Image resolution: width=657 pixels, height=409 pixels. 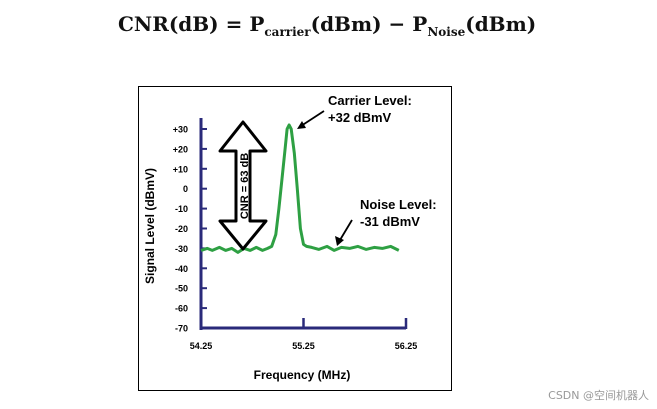 I want to click on y-tick-label: -40, so click(x=181, y=269).